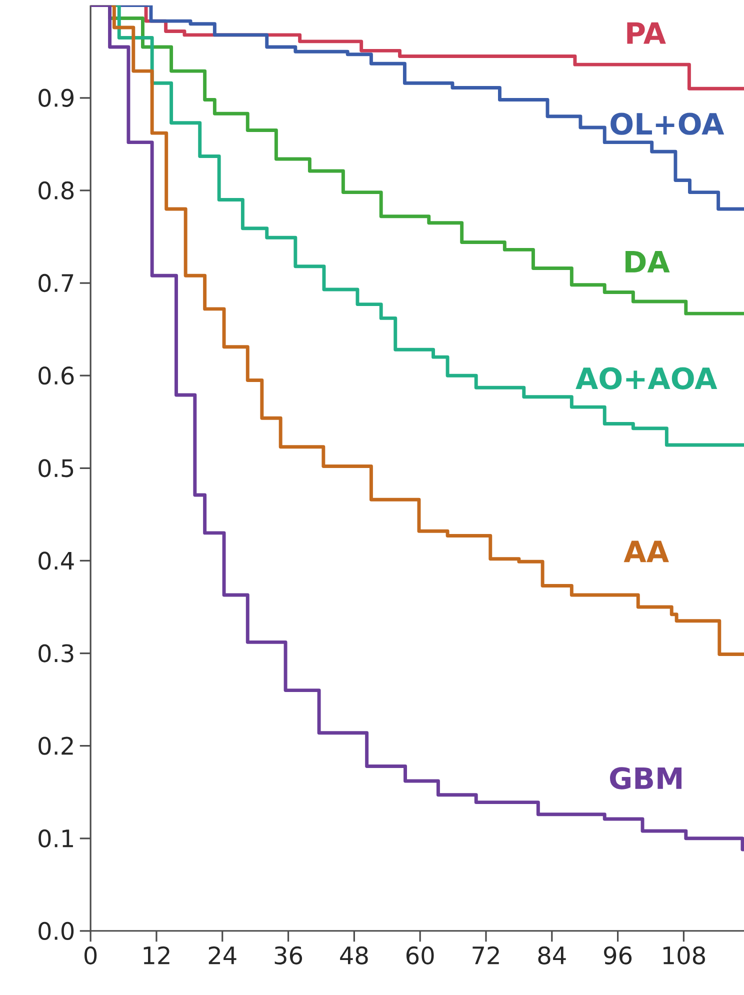  Describe the element at coordinates (618, 955) in the screenshot. I see `x-tick-label: 96` at that location.